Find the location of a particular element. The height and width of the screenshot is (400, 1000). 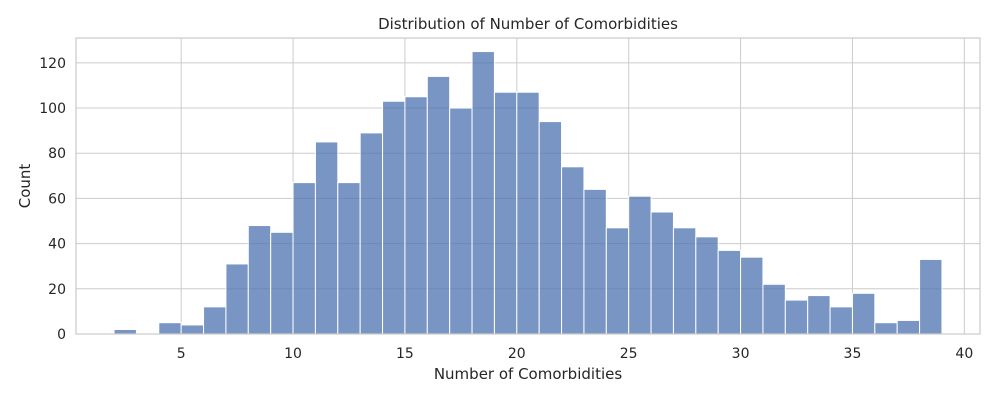

y-axis-label: Count is located at coordinates (25, 186).